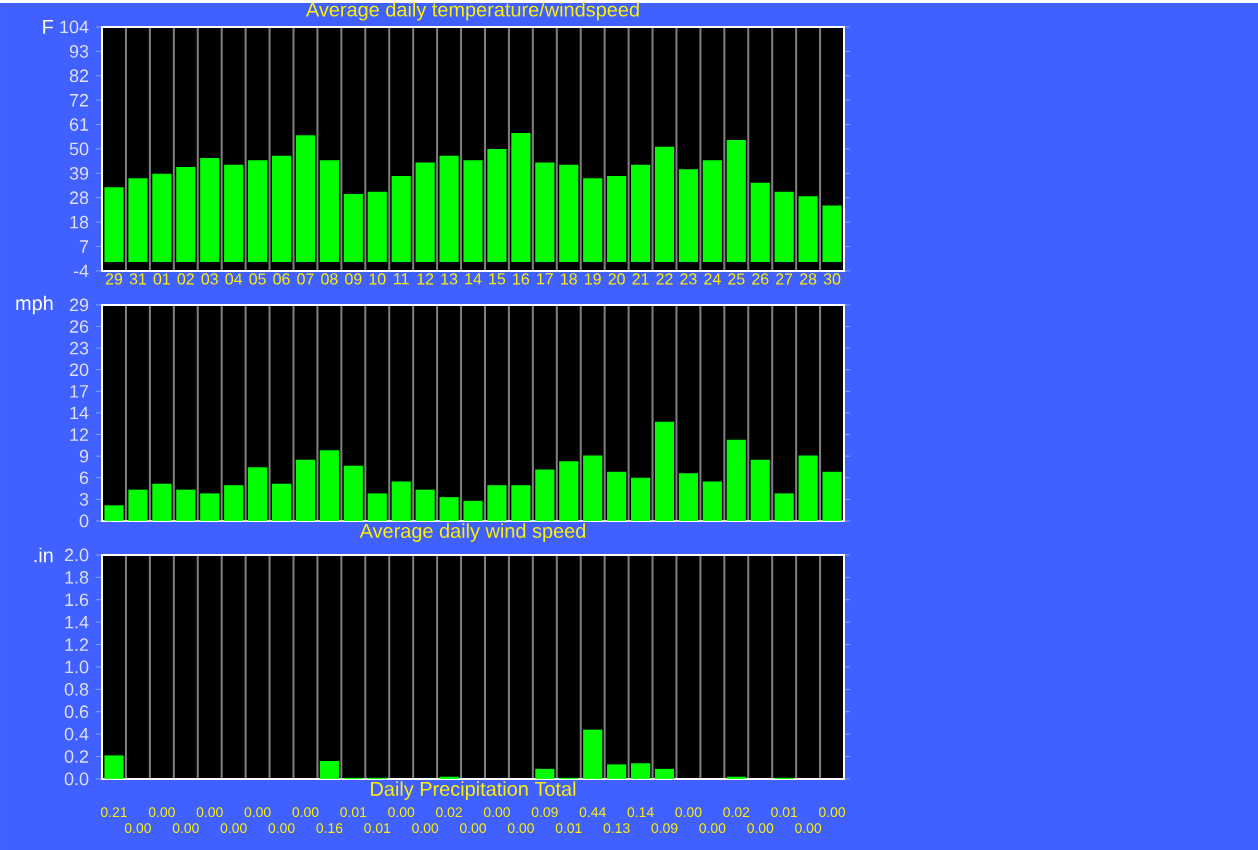 The image size is (1258, 850). What do you see at coordinates (79, 369) in the screenshot?
I see `y-tick-label: 20` at bounding box center [79, 369].